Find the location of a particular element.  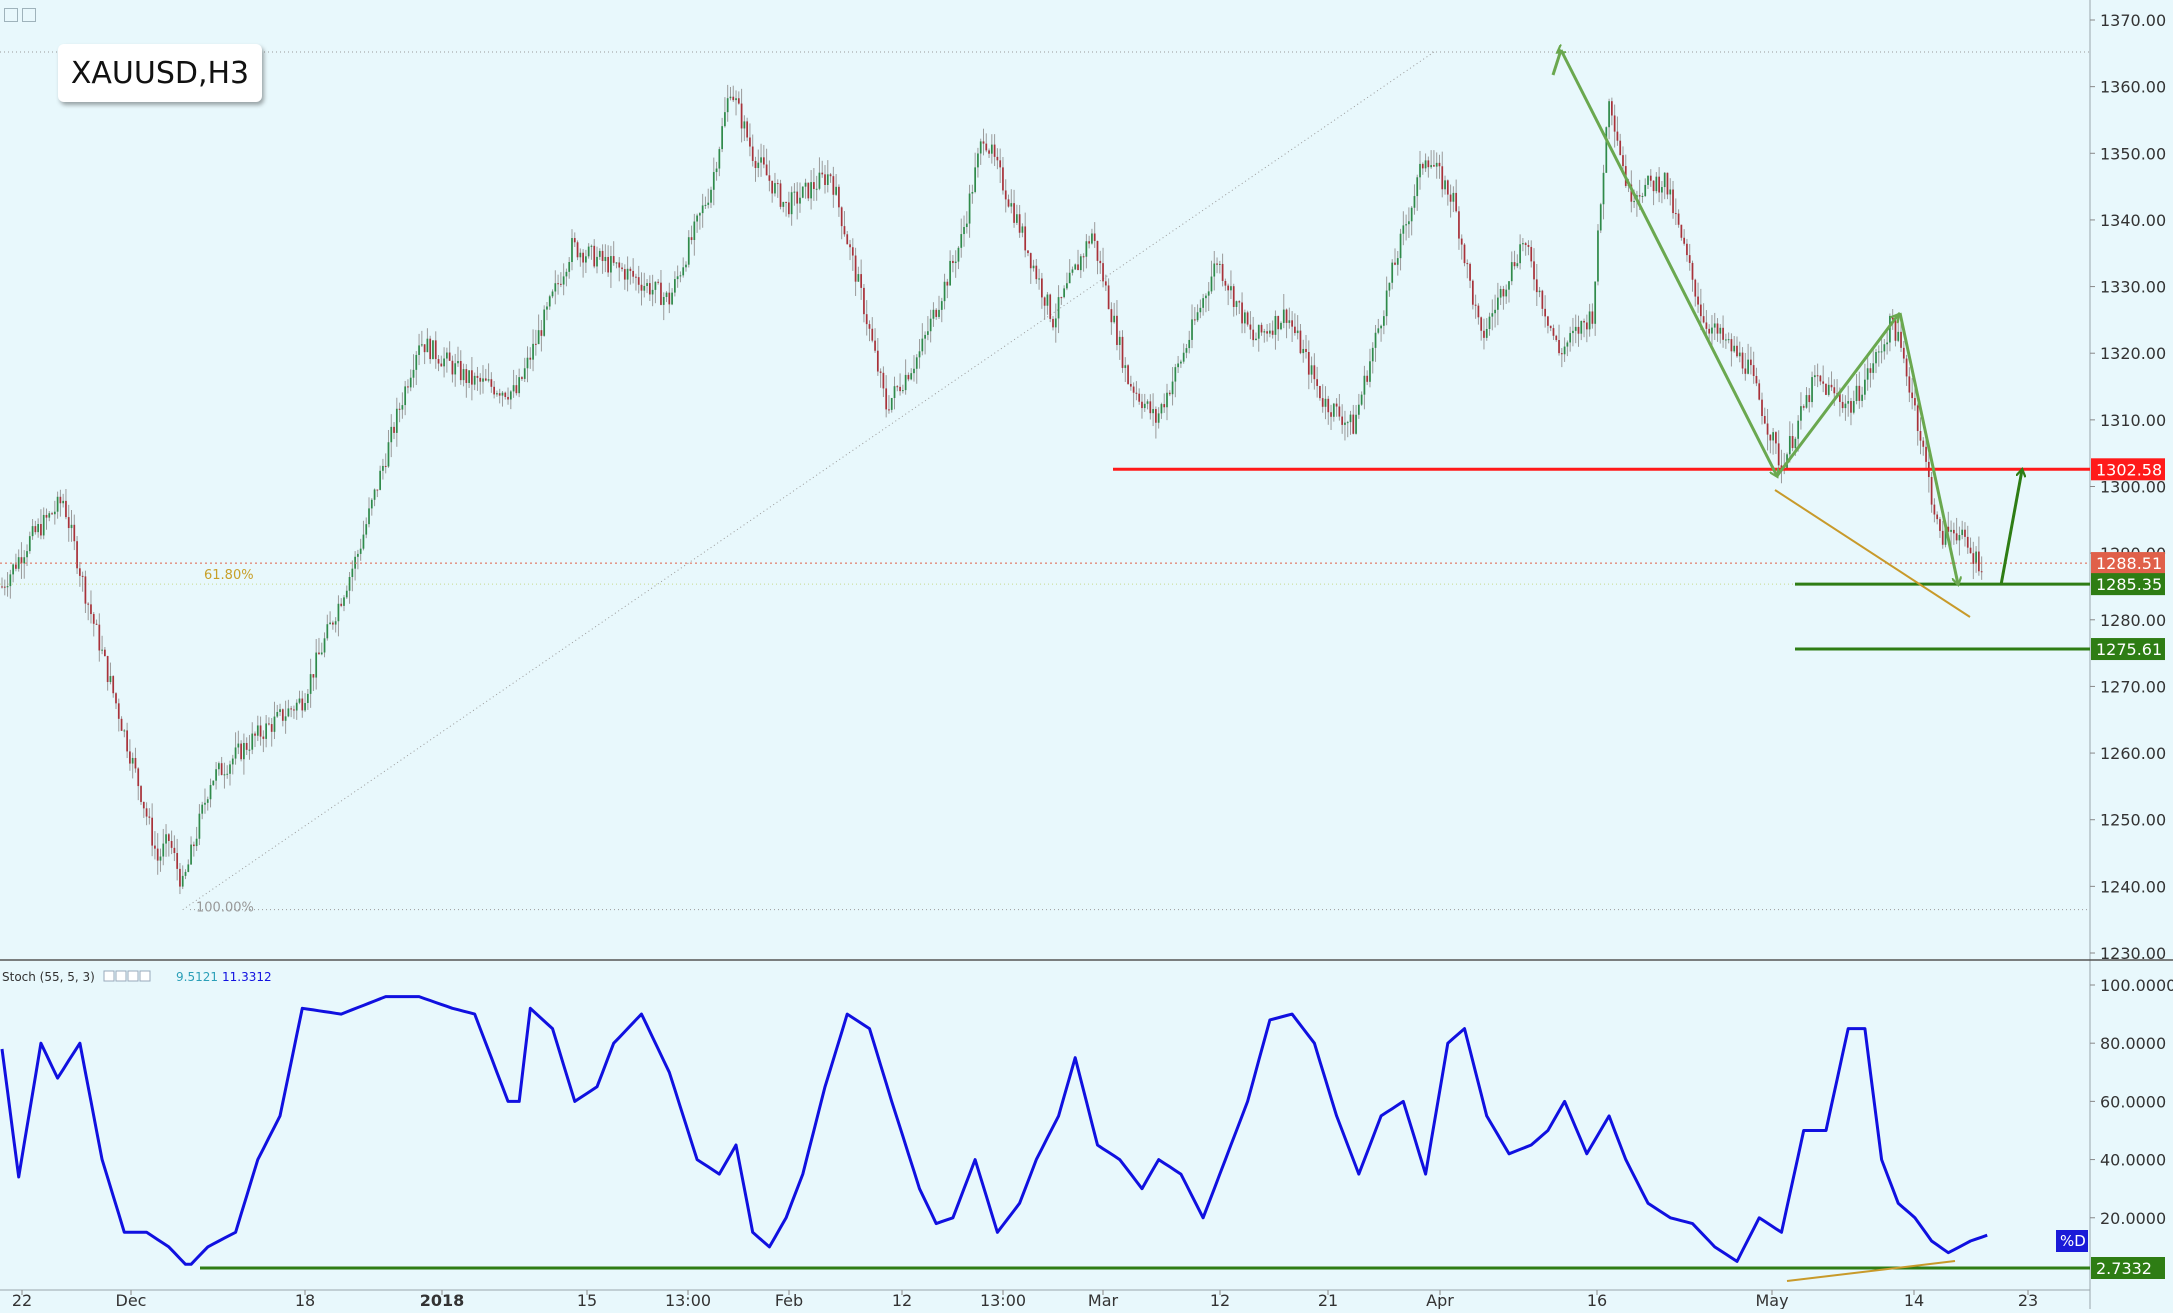

stoch-value1: 9.5121 is located at coordinates (197, 977).